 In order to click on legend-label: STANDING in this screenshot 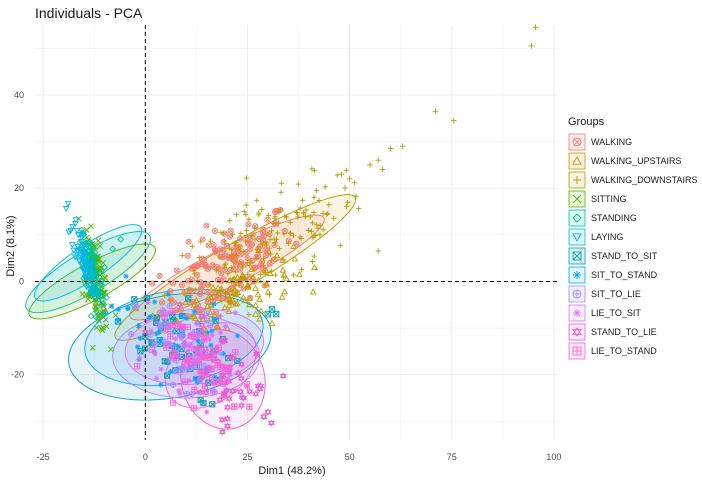, I will do `click(614, 218)`.